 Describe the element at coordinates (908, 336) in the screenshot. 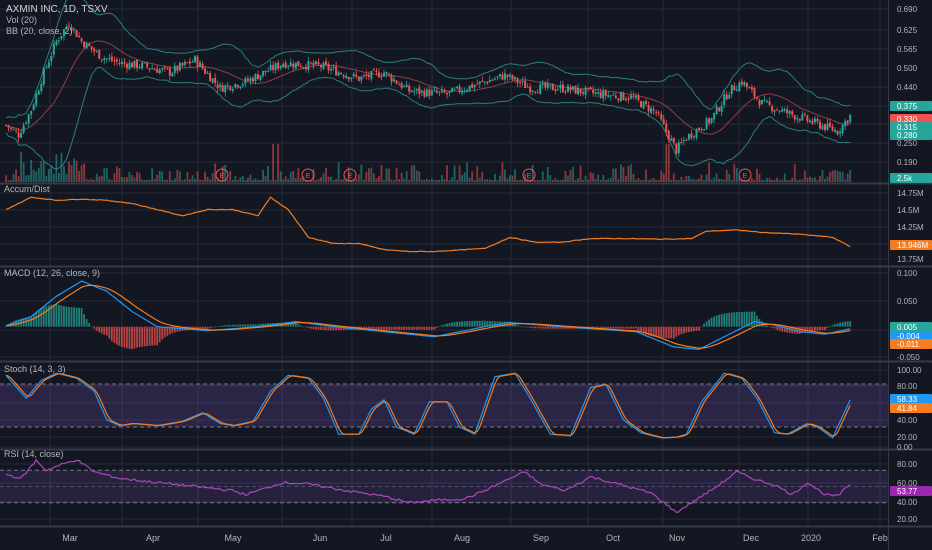

I see `macd-badge: -0.004` at that location.